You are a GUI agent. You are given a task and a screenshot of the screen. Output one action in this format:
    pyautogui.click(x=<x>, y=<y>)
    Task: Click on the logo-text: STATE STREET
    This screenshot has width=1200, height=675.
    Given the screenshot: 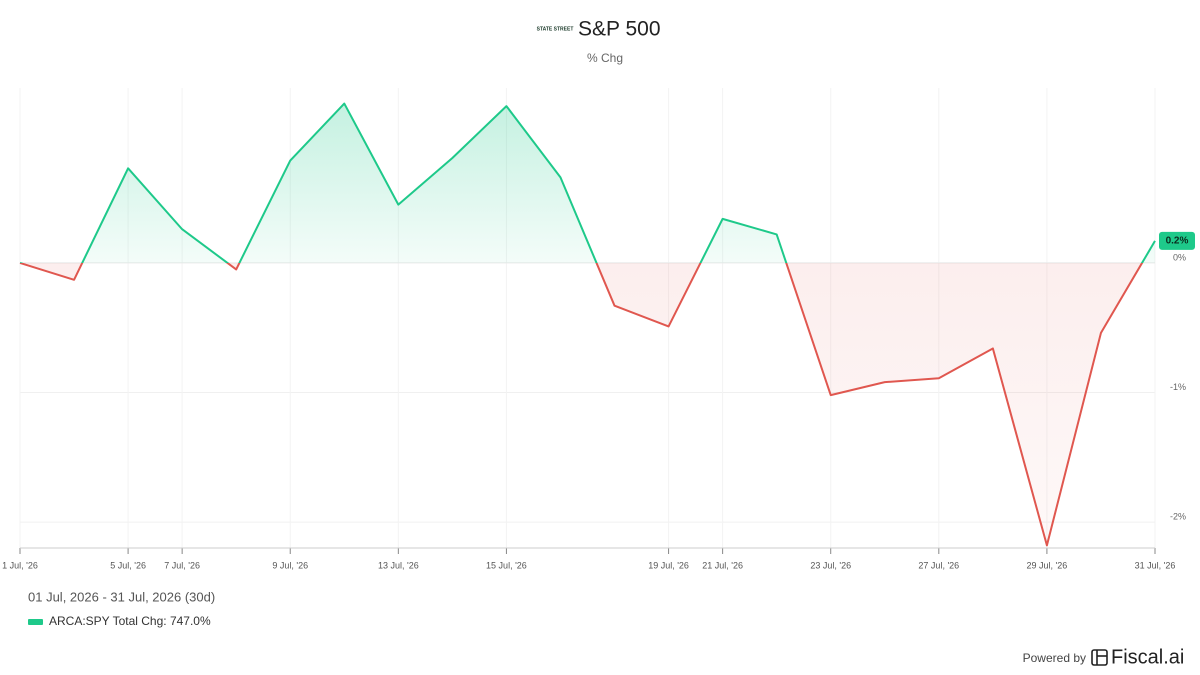 What is the action you would take?
    pyautogui.click(x=555, y=29)
    